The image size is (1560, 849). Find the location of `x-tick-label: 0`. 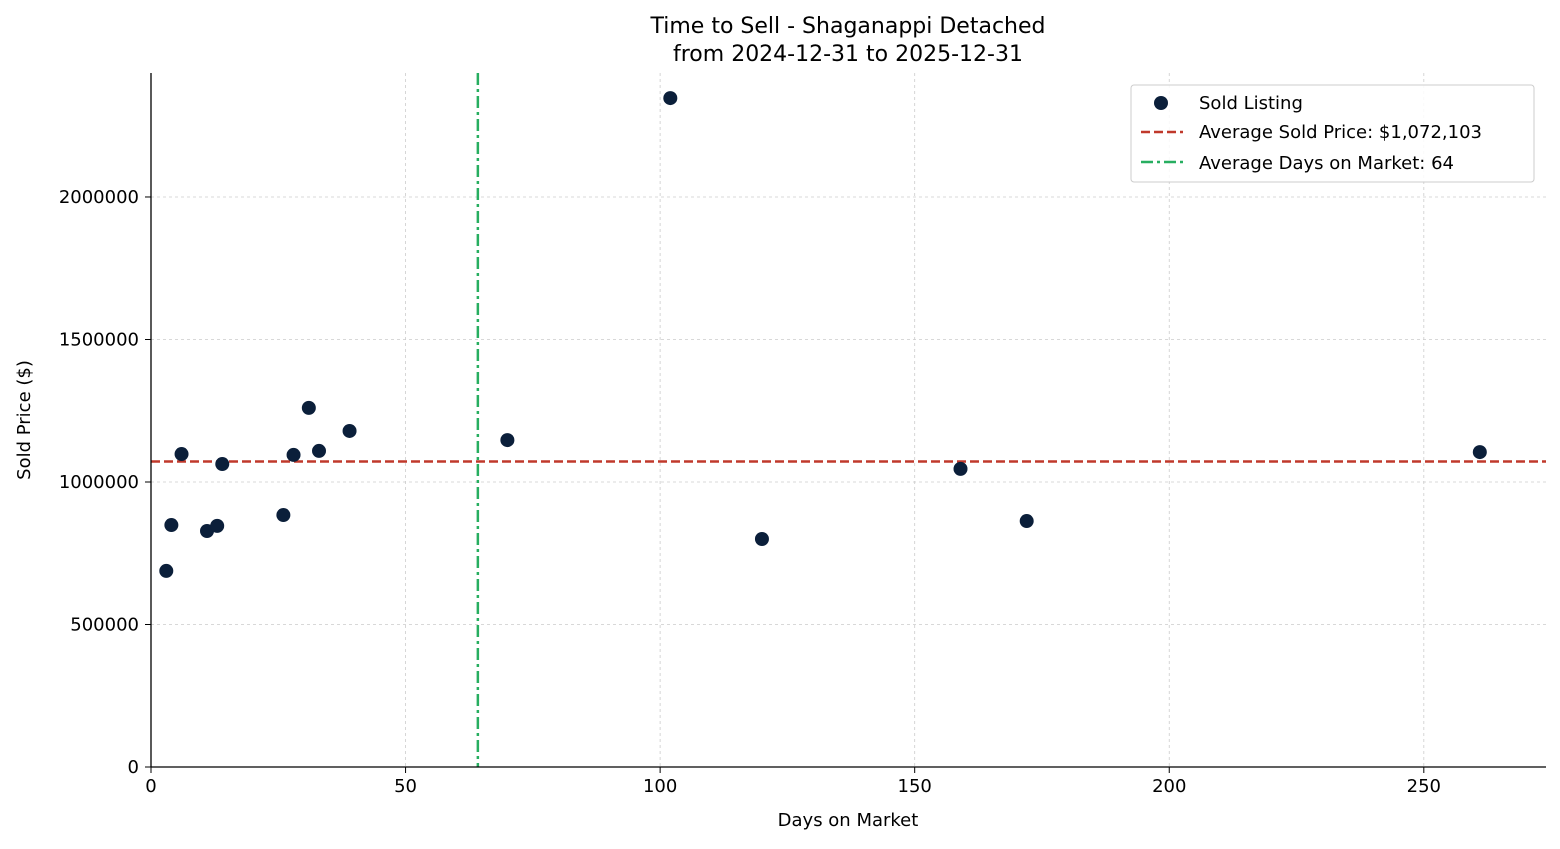

x-tick-label: 0 is located at coordinates (150, 786).